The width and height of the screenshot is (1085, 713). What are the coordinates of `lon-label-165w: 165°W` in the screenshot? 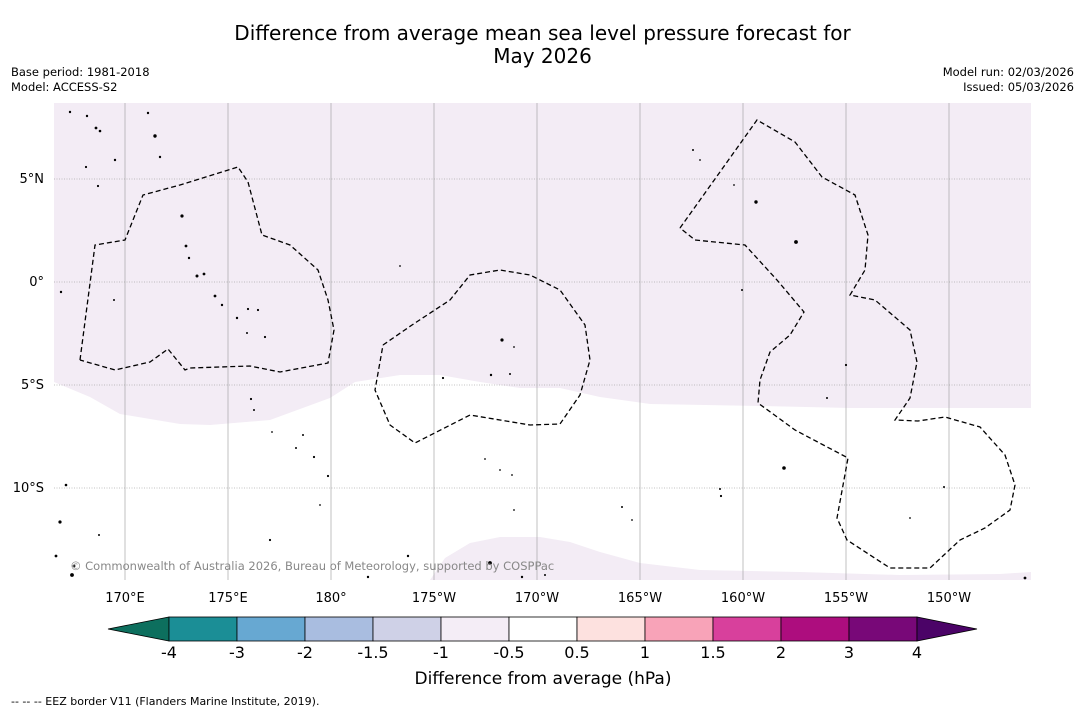 It's located at (640, 598).